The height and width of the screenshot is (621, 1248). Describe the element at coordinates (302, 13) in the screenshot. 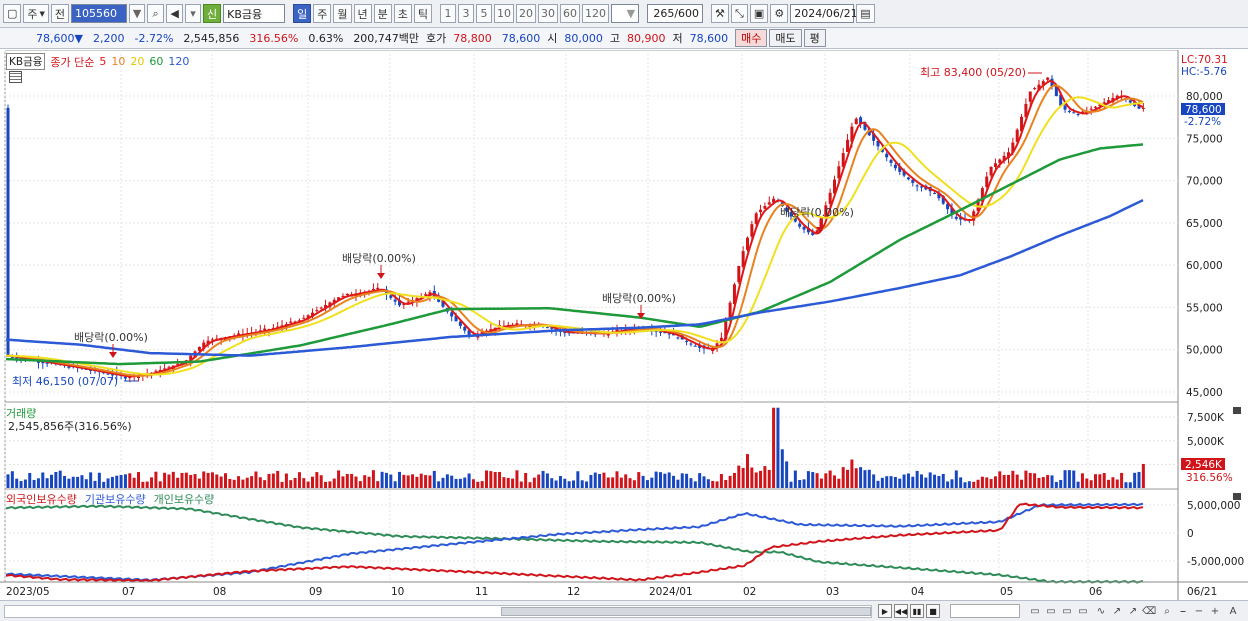

I see `period-day-button: 일` at that location.